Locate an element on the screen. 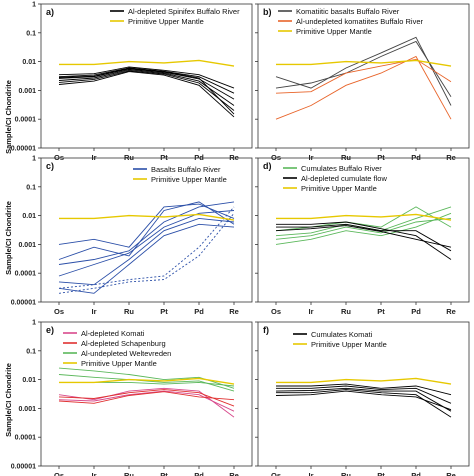 The width and height of the screenshot is (474, 476). panel-label: a) is located at coordinates (50, 12).